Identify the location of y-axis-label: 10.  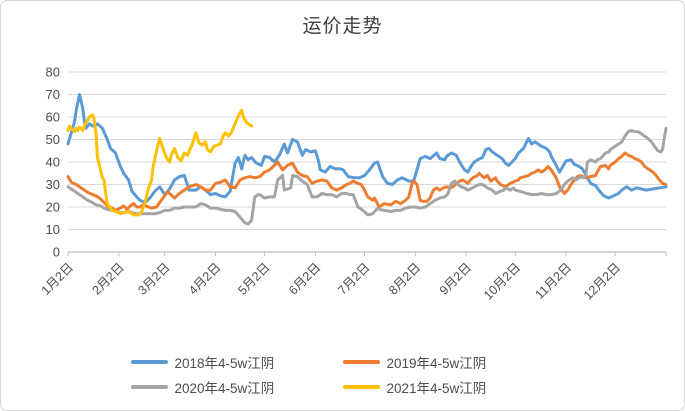
(53, 229).